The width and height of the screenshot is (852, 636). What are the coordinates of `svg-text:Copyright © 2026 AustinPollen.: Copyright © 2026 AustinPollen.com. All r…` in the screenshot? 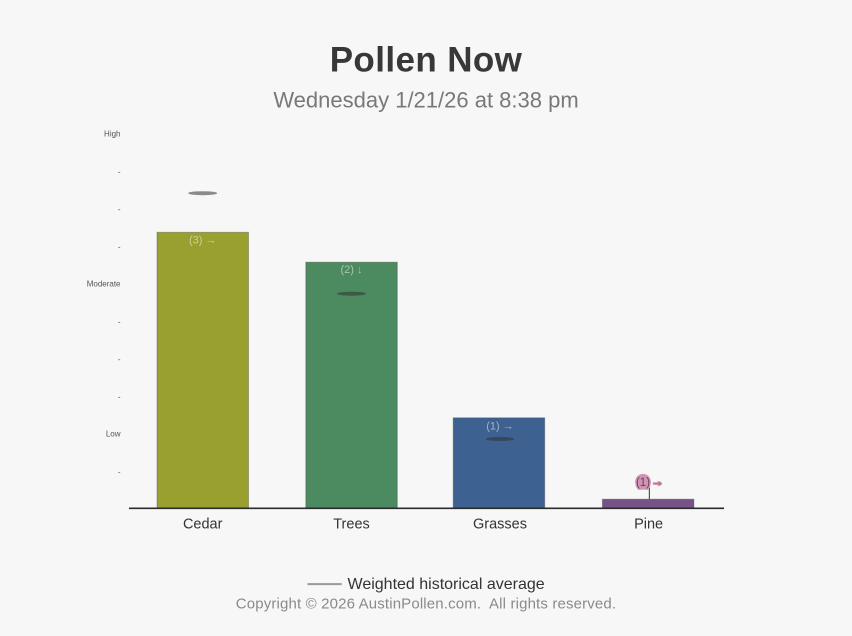 It's located at (426, 604).